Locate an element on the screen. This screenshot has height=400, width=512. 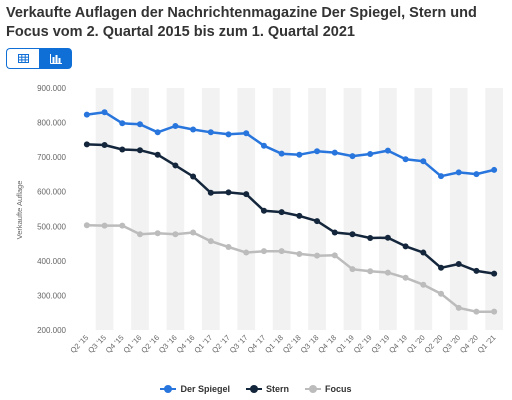
y-tick-label: 900.000 is located at coordinates (51, 88).